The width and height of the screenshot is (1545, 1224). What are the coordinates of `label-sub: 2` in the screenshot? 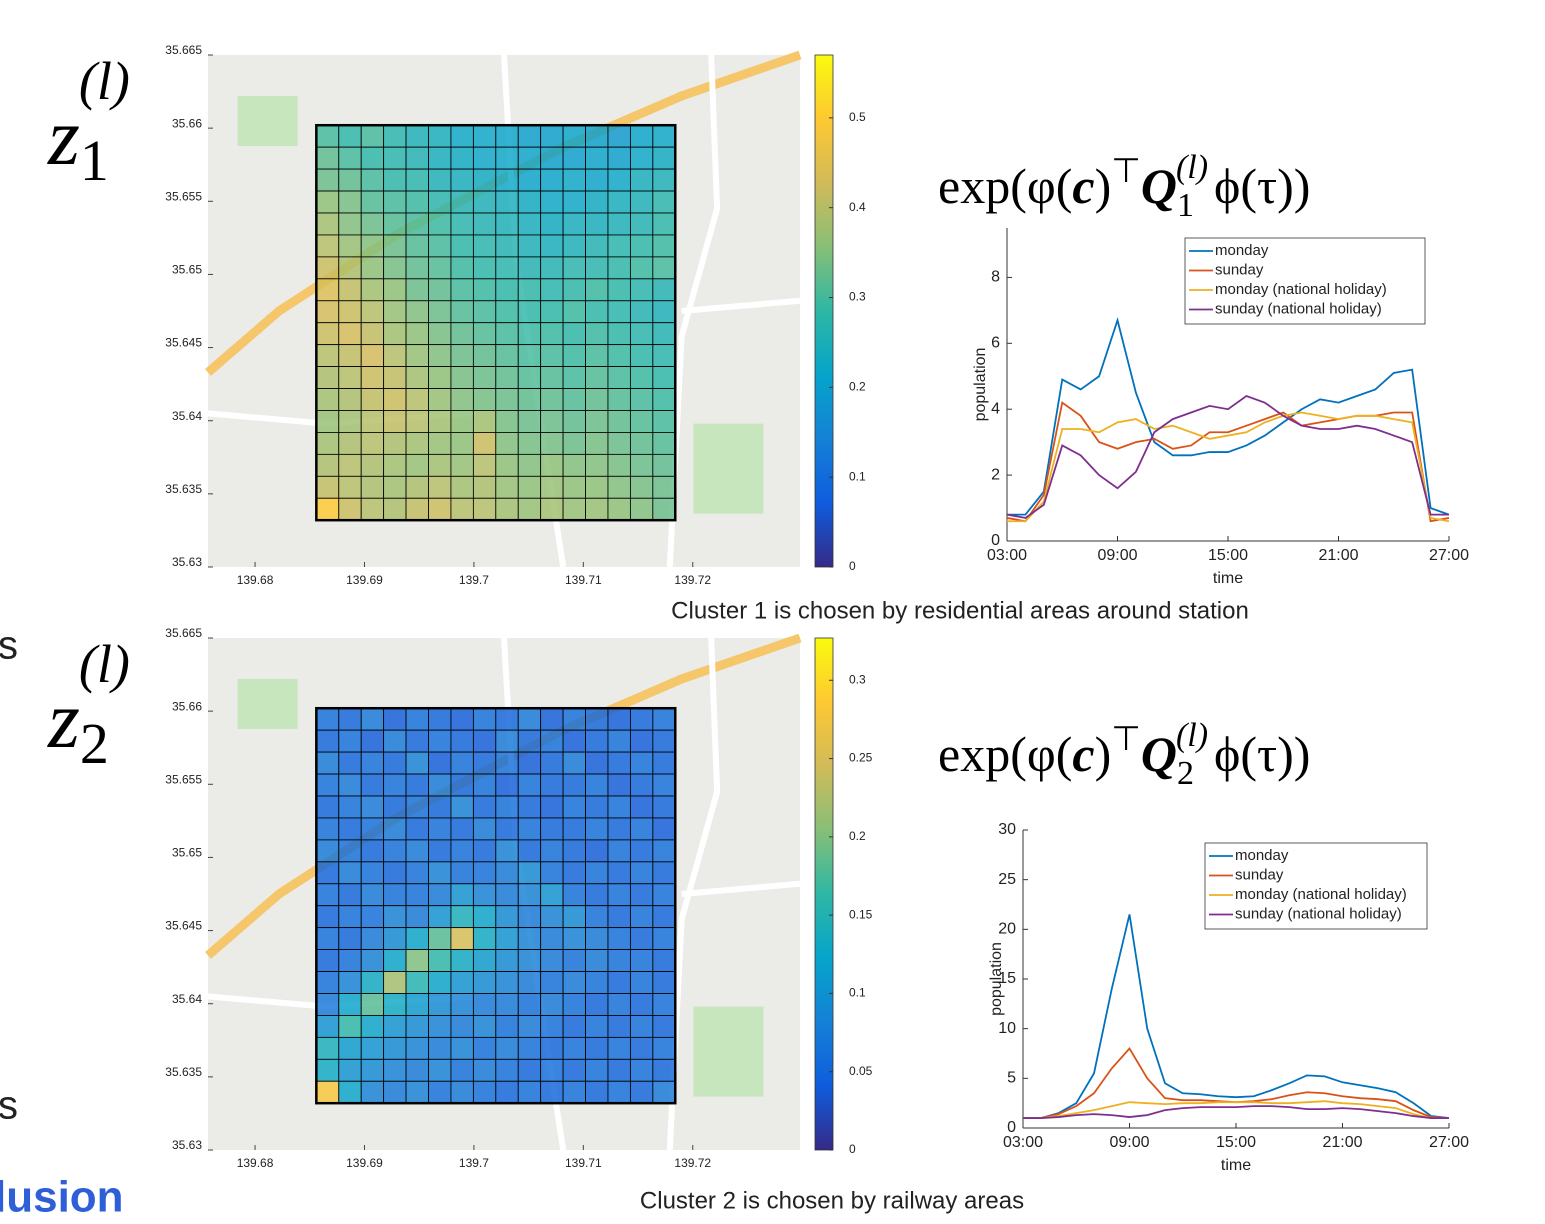 It's located at (94, 743).